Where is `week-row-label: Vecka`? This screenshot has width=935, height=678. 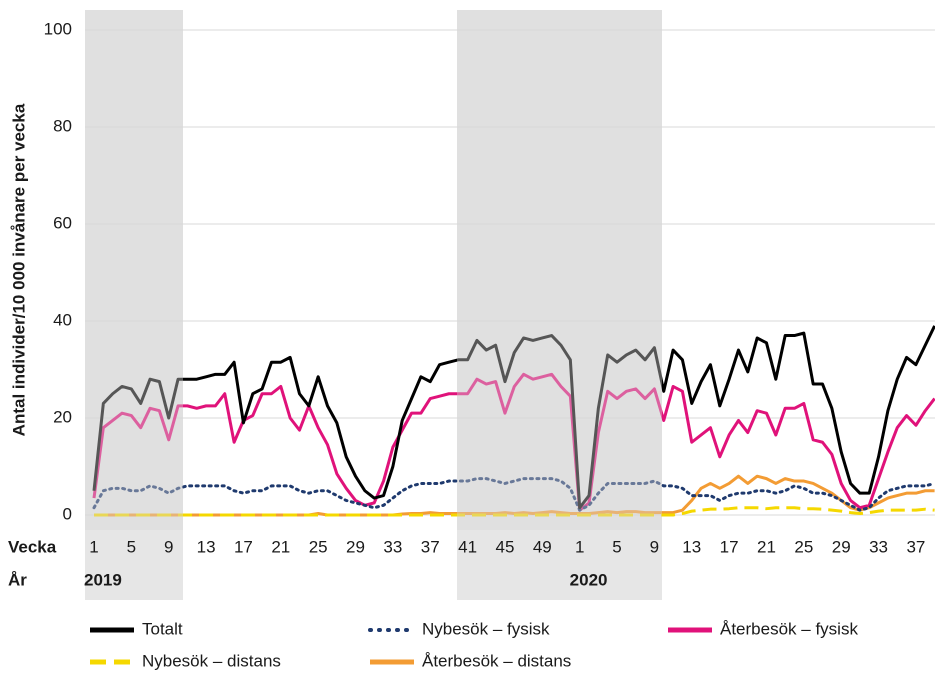 week-row-label: Vecka is located at coordinates (32, 546).